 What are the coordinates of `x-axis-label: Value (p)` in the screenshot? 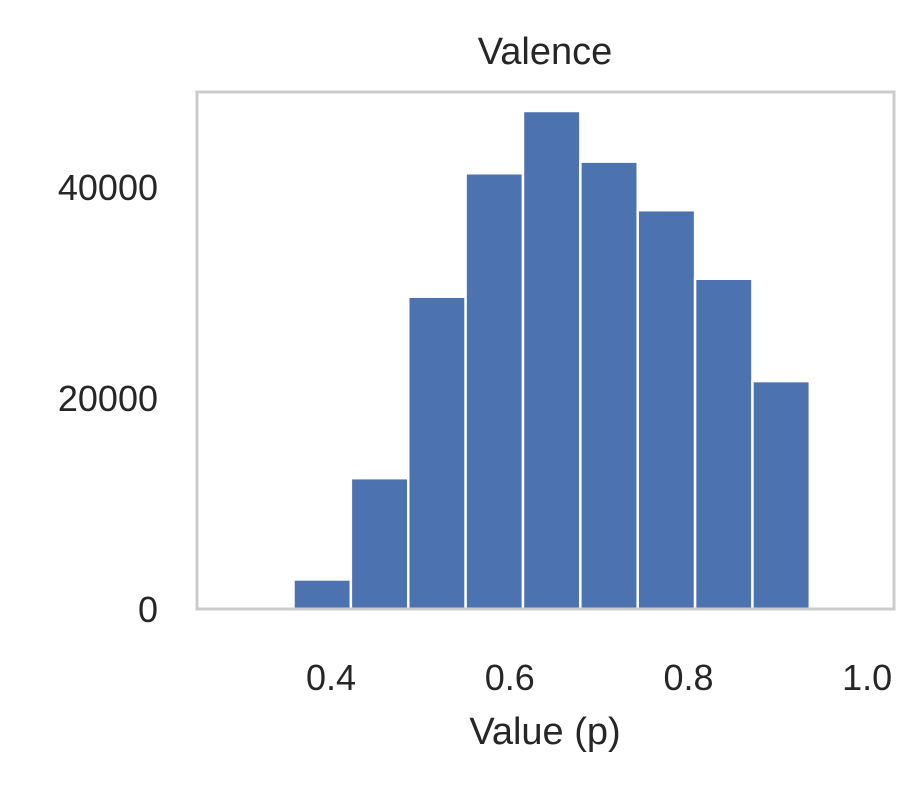 It's located at (544, 732).